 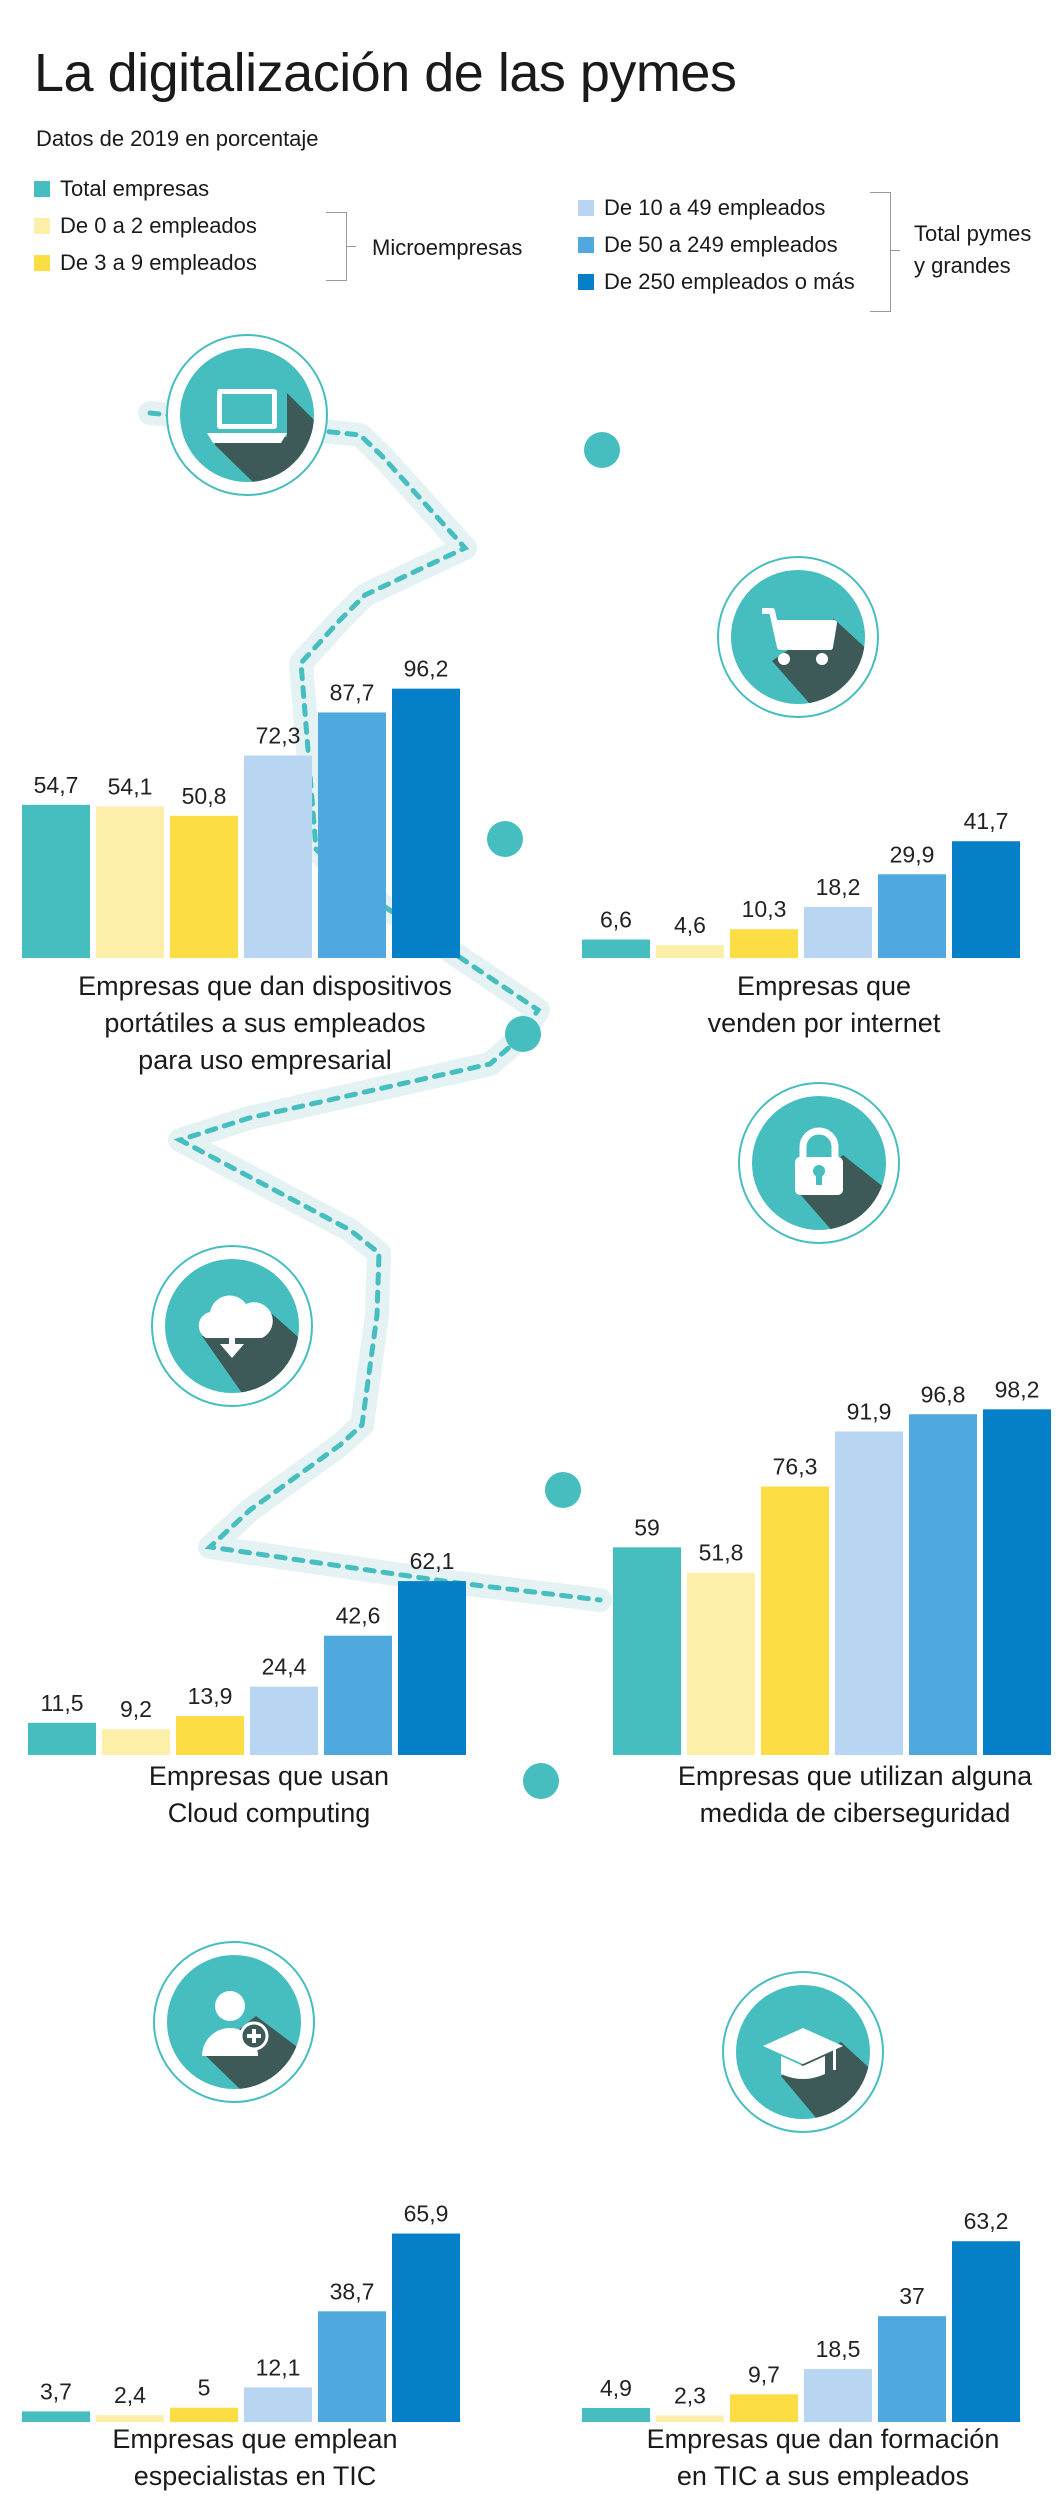 I want to click on data-label: 5, so click(x=204, y=2388).